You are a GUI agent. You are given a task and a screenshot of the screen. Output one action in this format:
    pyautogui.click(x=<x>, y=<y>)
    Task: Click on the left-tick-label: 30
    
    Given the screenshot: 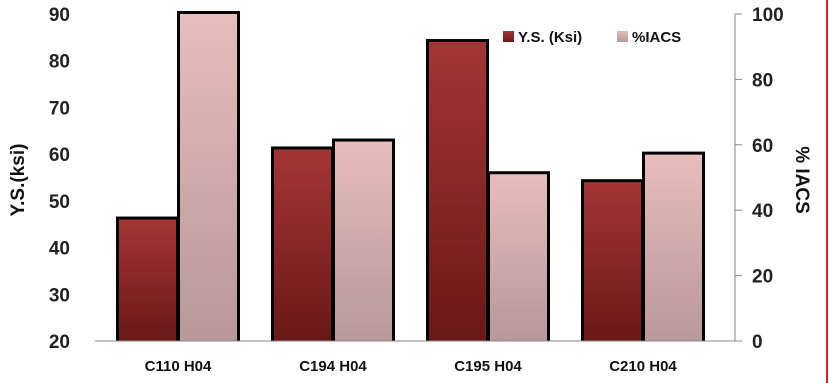 What is the action you would take?
    pyautogui.click(x=59, y=295)
    